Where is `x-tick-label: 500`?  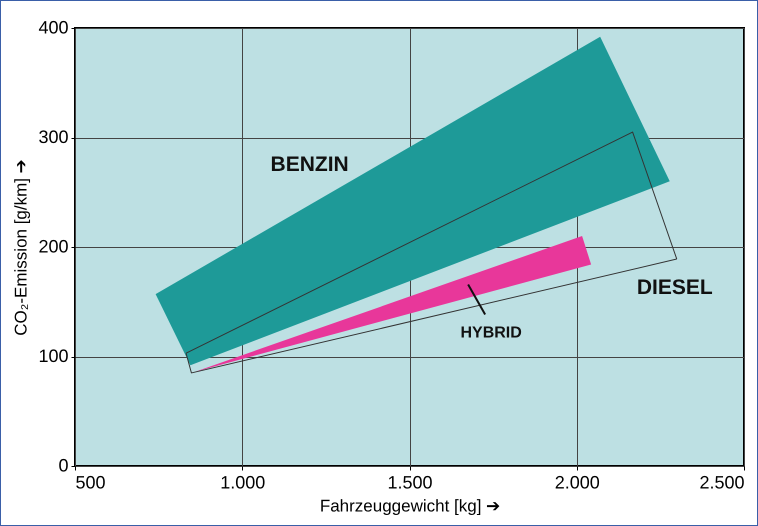 x-tick-label: 500 is located at coordinates (91, 482).